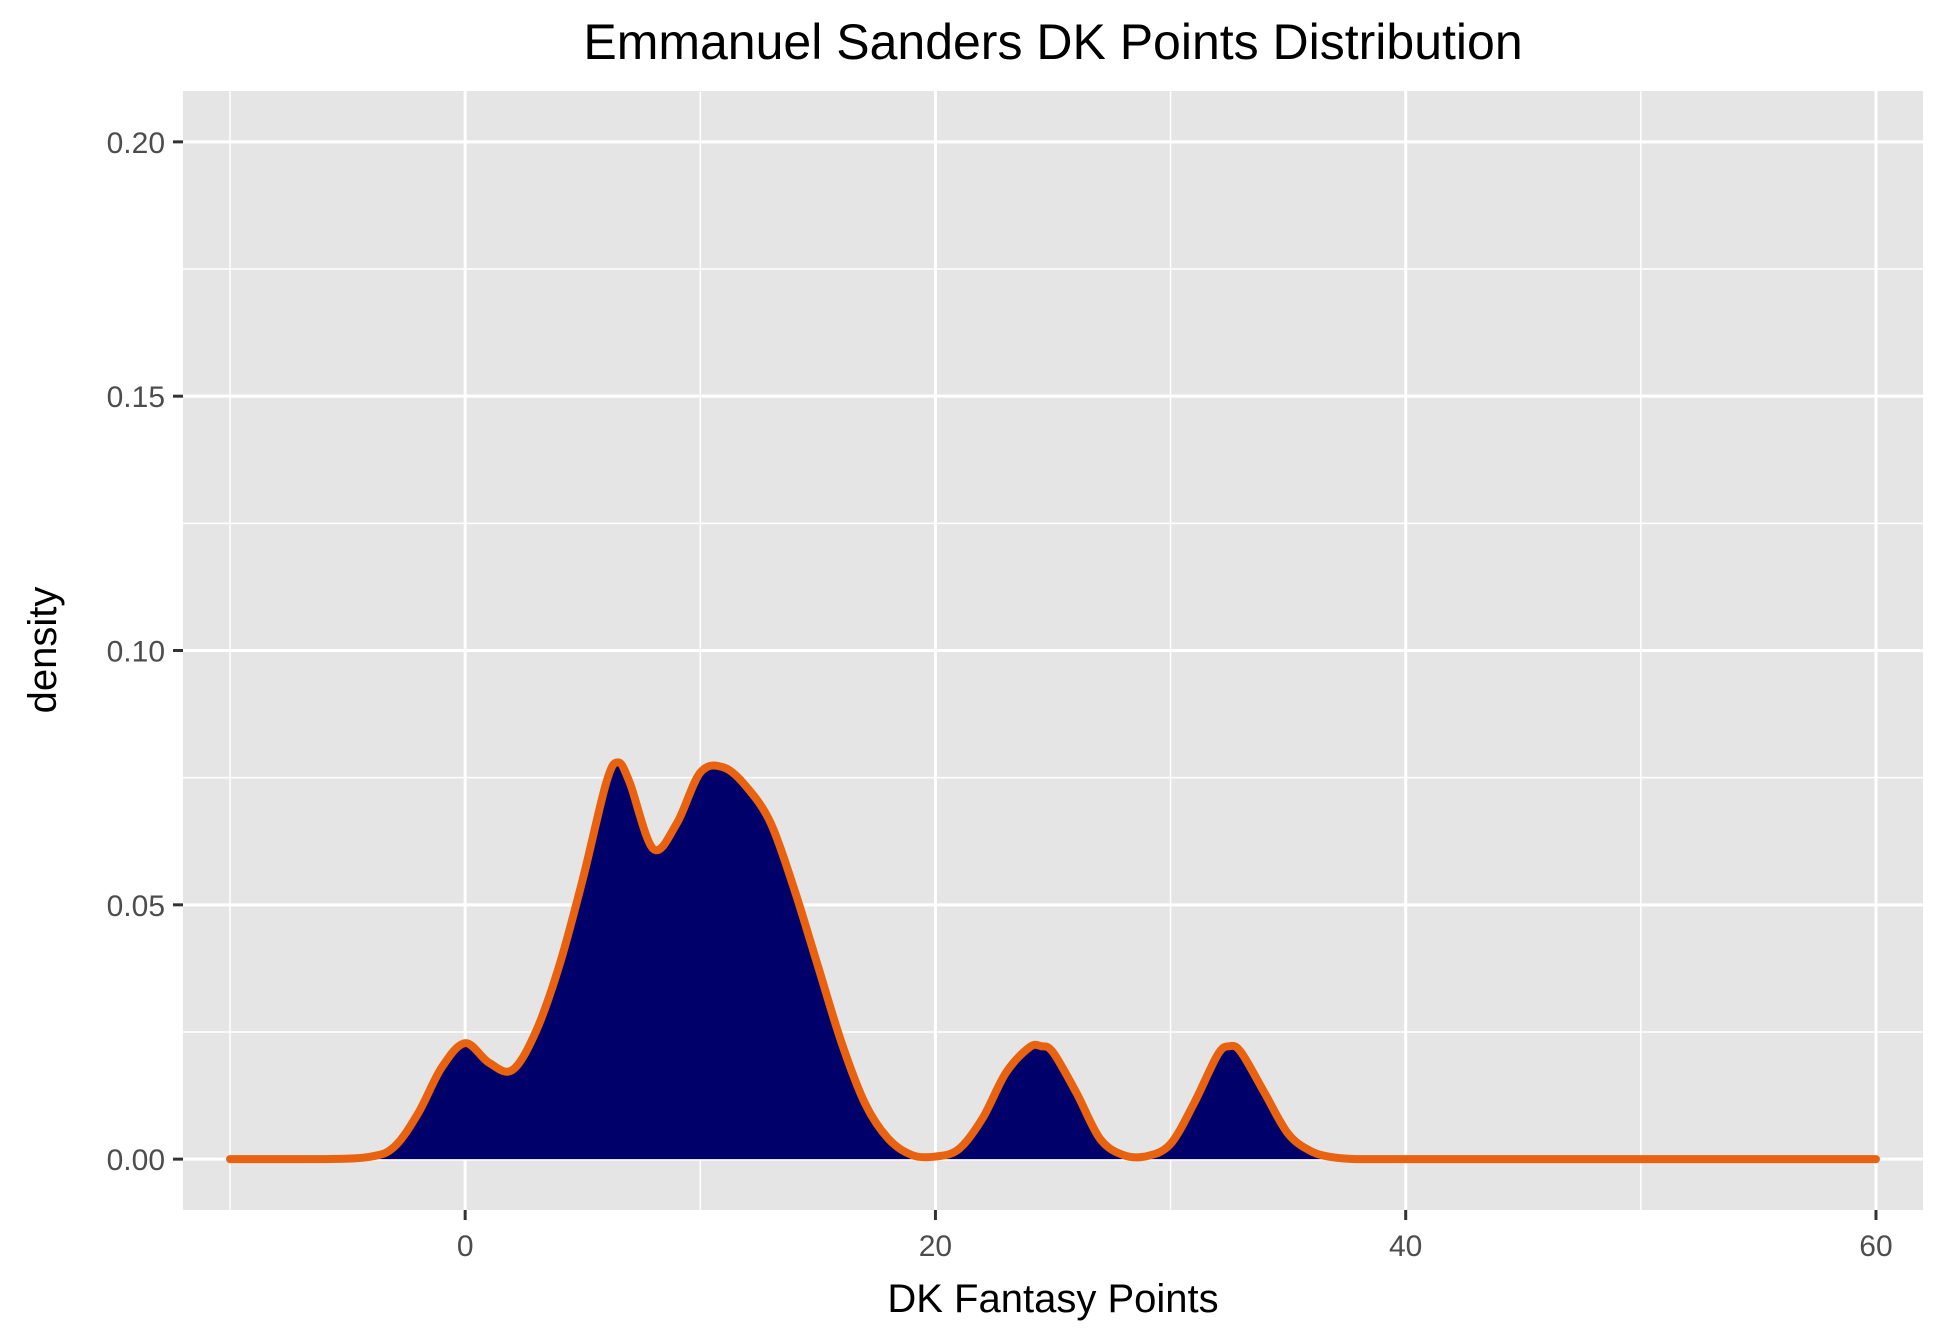  Describe the element at coordinates (136, 652) in the screenshot. I see `y-tick-label: 0.10` at that location.